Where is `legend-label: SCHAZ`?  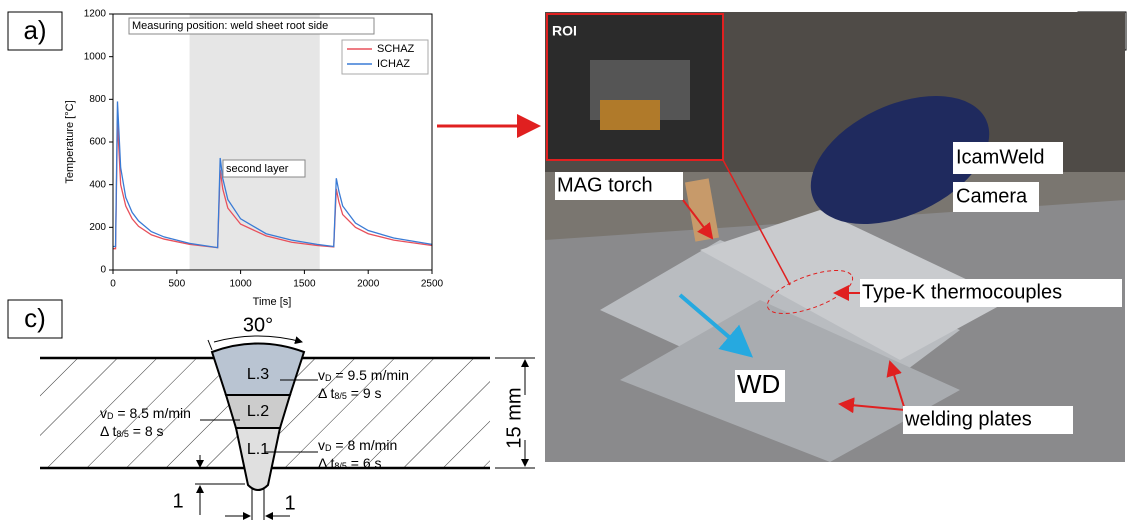 legend-label: SCHAZ is located at coordinates (396, 49).